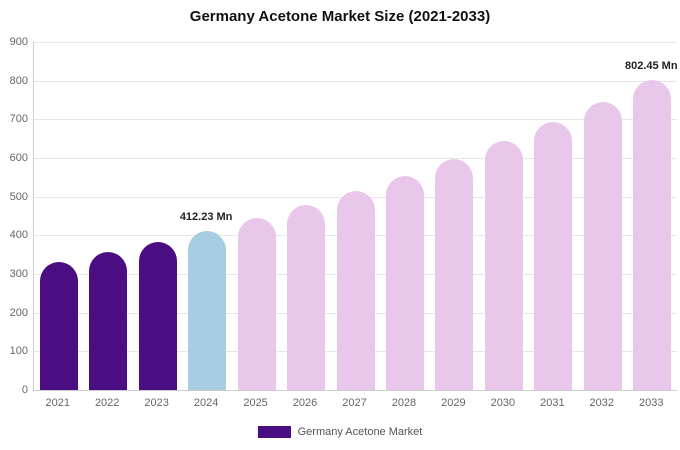 The width and height of the screenshot is (680, 450). I want to click on bar-2029, so click(454, 274).